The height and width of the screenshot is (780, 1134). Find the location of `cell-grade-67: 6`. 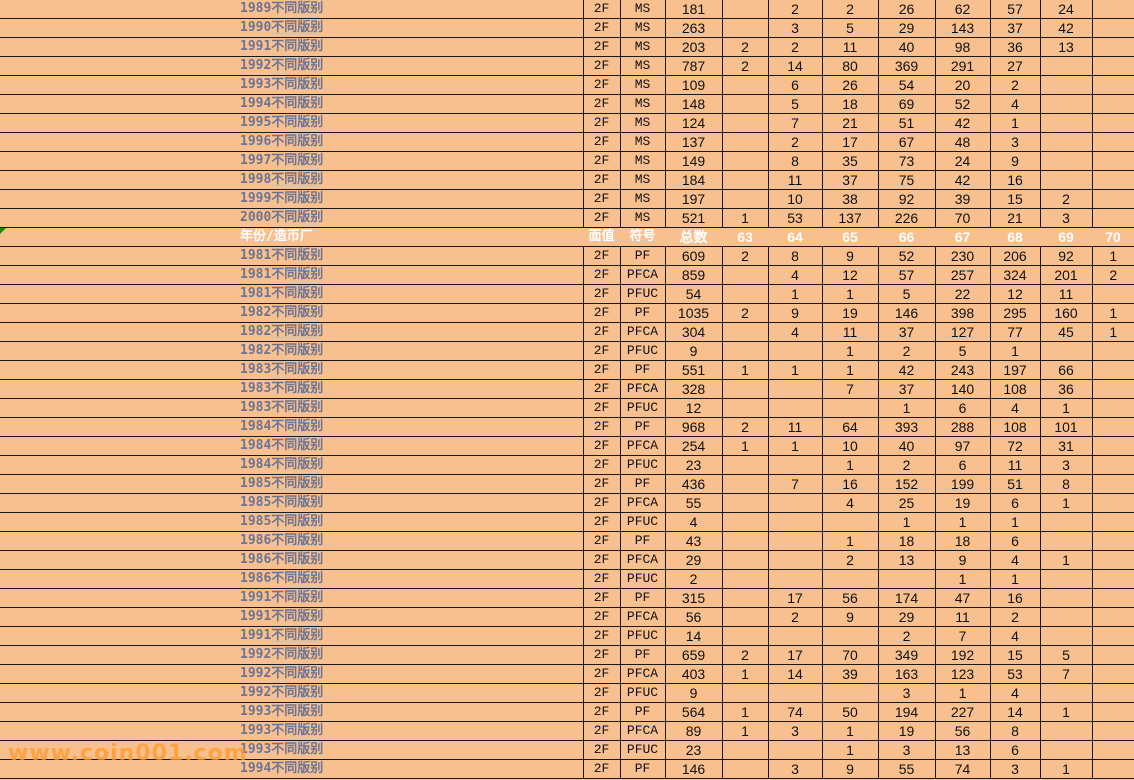

cell-grade-67: 6 is located at coordinates (962, 408).